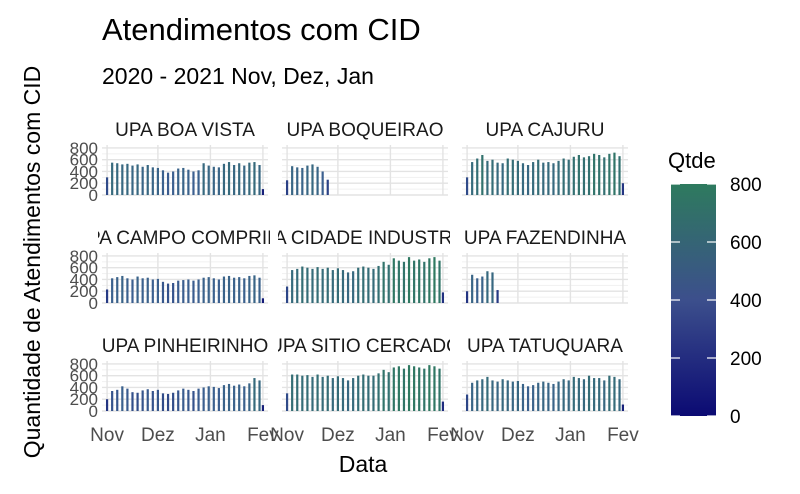 The height and width of the screenshot is (494, 800). Describe the element at coordinates (365, 130) in the screenshot. I see `facet-strip-label: UPA BOQUEIRAO` at that location.